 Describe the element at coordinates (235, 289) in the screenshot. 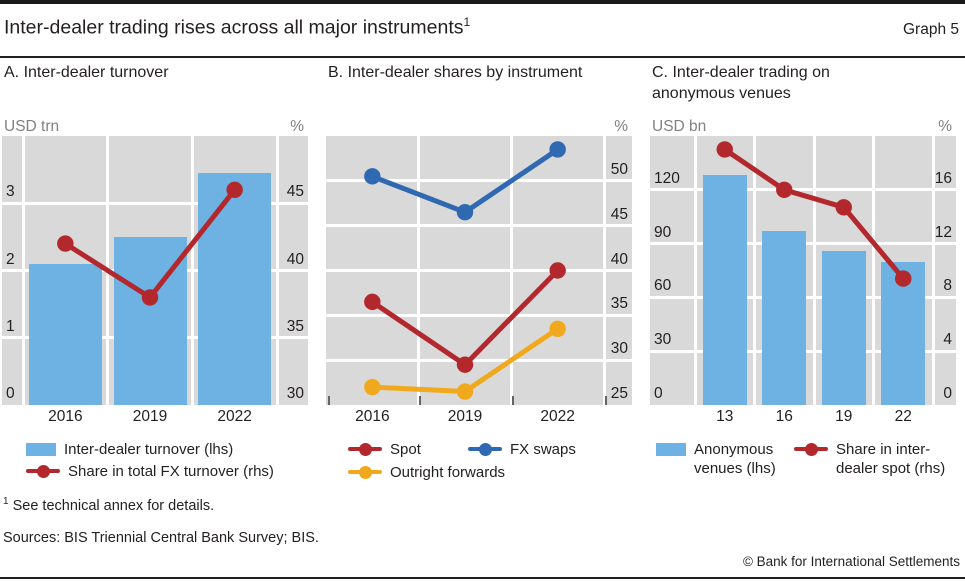

I see `bar-2022` at that location.